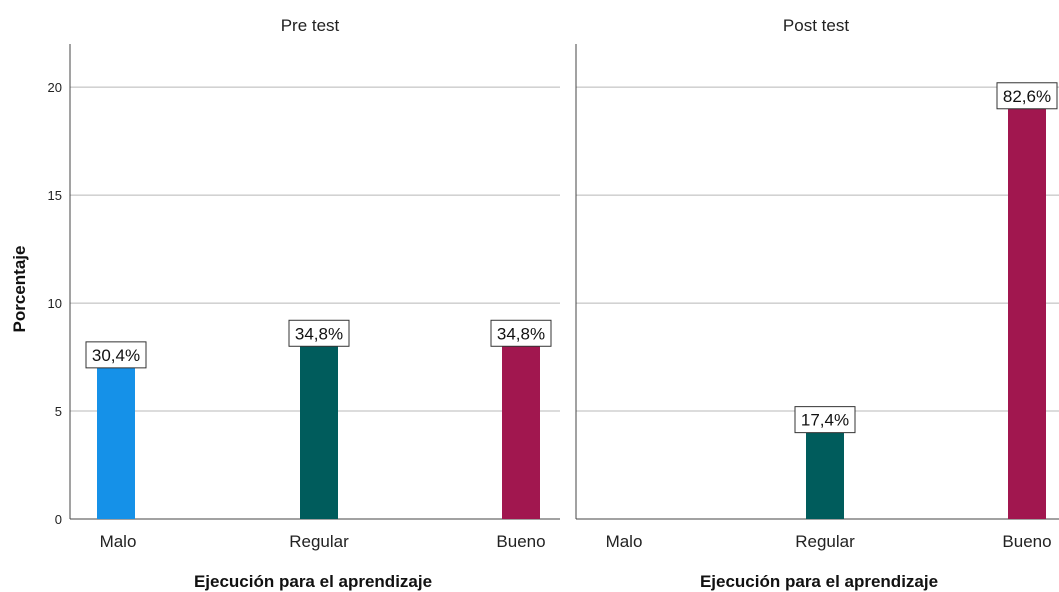  What do you see at coordinates (55, 87) in the screenshot?
I see `y-tick-label: 20` at bounding box center [55, 87].